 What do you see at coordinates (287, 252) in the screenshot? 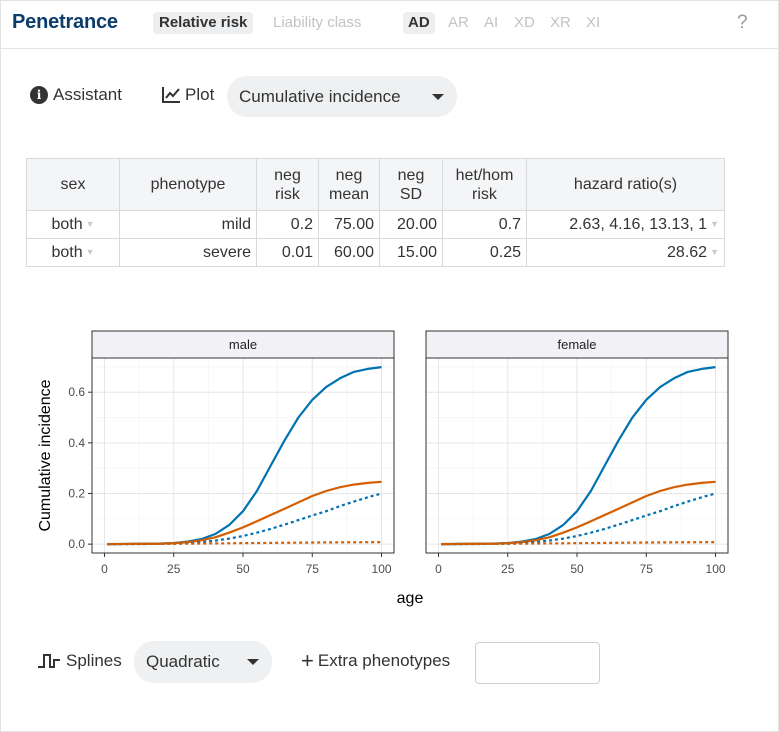
I see `neg-risk-cell: 0.01` at bounding box center [287, 252].